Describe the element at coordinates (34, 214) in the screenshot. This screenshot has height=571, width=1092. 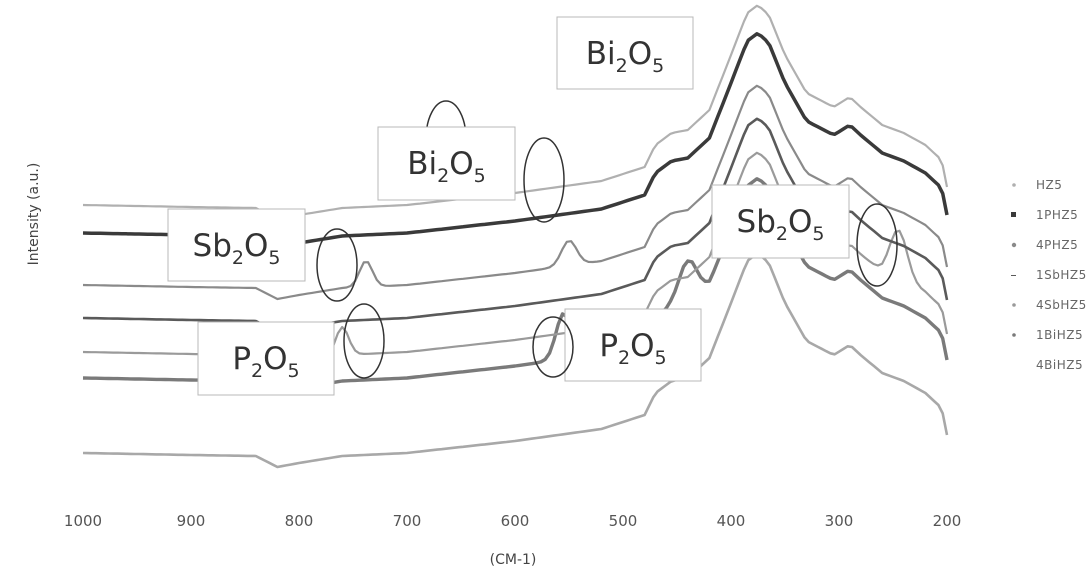
I see `y-axis-title: Intensity (a.u.)` at that location.